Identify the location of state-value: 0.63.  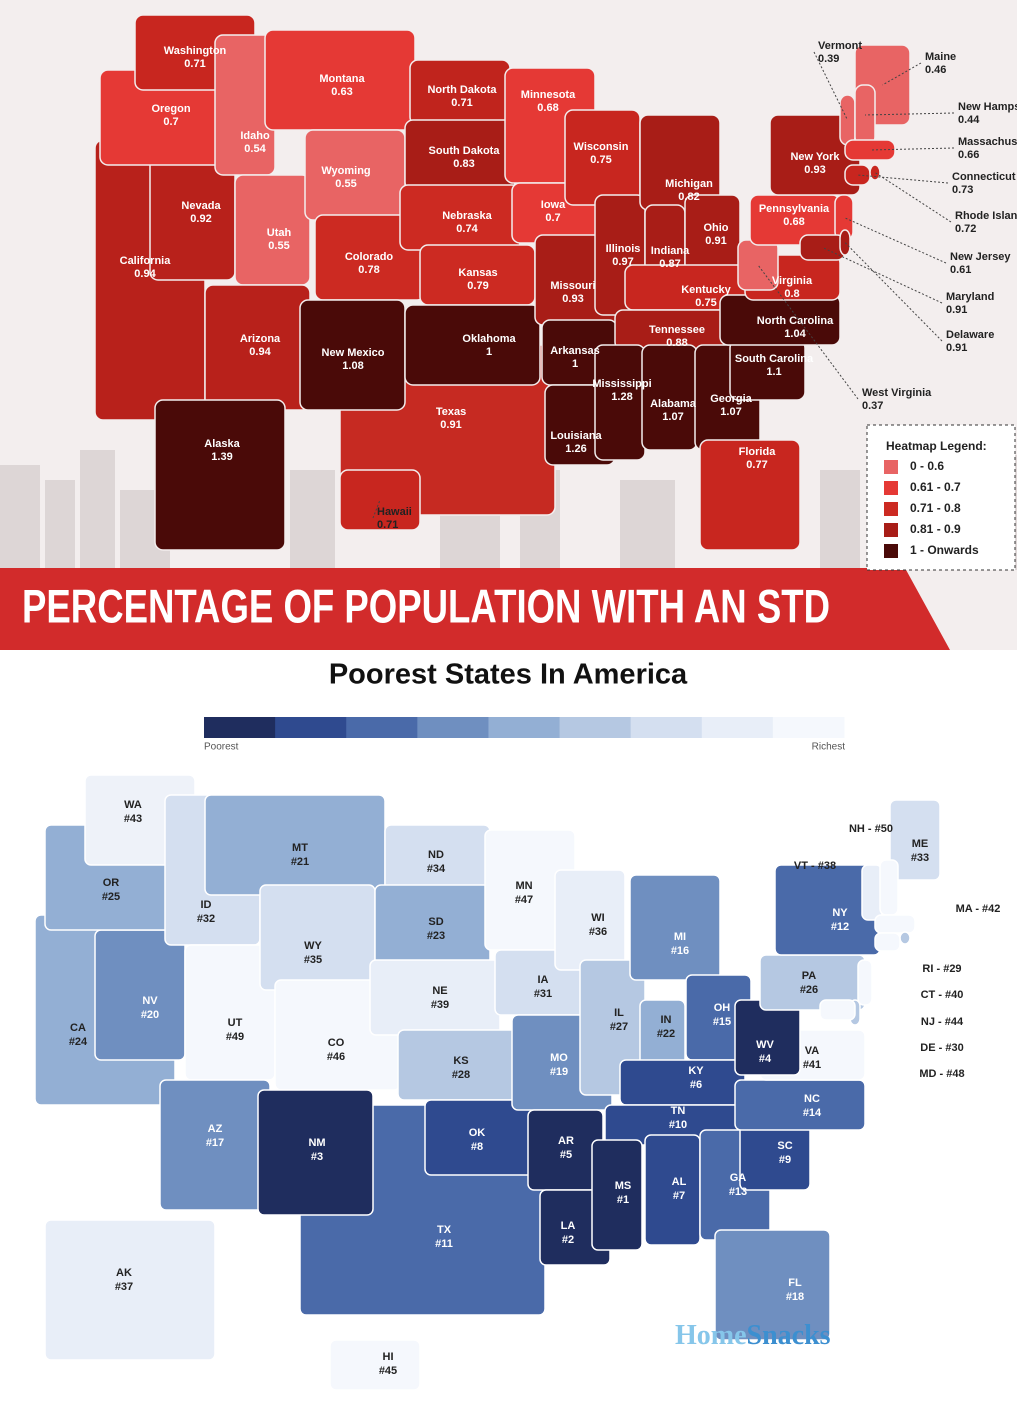
(341, 92).